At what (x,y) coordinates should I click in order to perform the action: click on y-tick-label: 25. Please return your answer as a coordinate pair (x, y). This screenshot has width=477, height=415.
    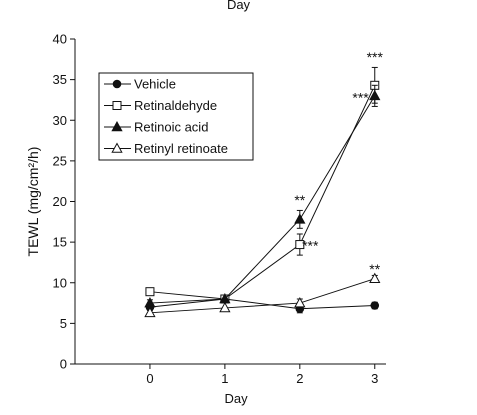
    Looking at the image, I should click on (60, 160).